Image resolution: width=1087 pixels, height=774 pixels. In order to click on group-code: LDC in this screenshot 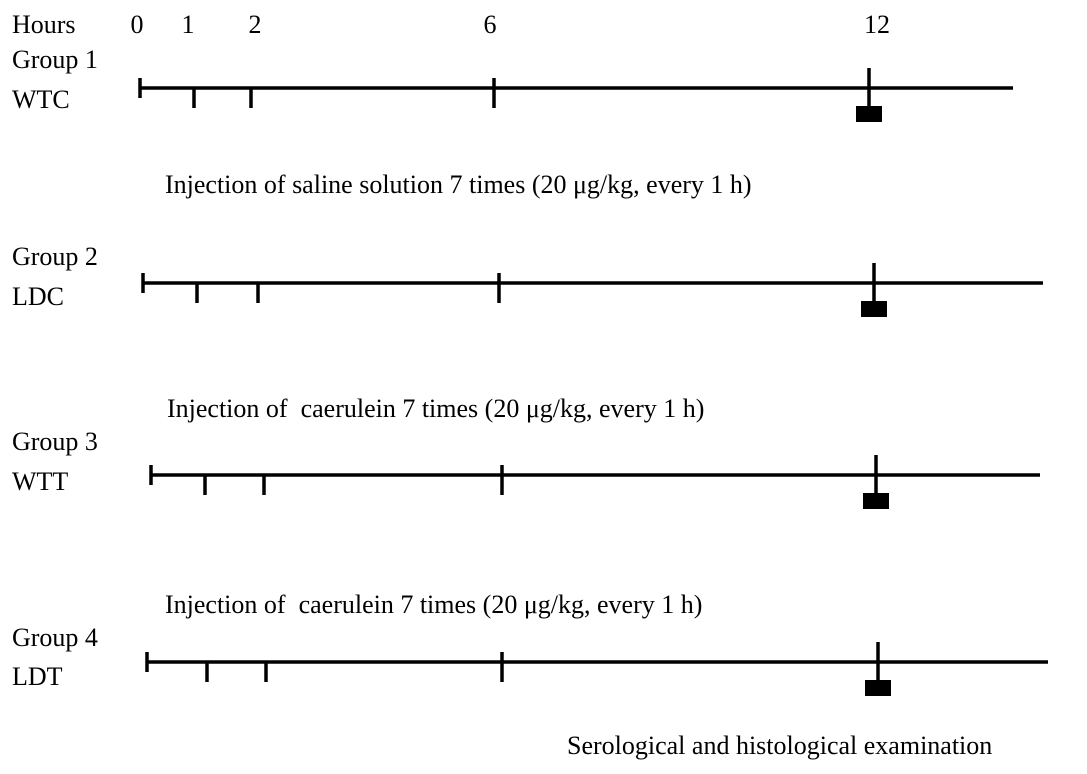, I will do `click(38, 296)`.